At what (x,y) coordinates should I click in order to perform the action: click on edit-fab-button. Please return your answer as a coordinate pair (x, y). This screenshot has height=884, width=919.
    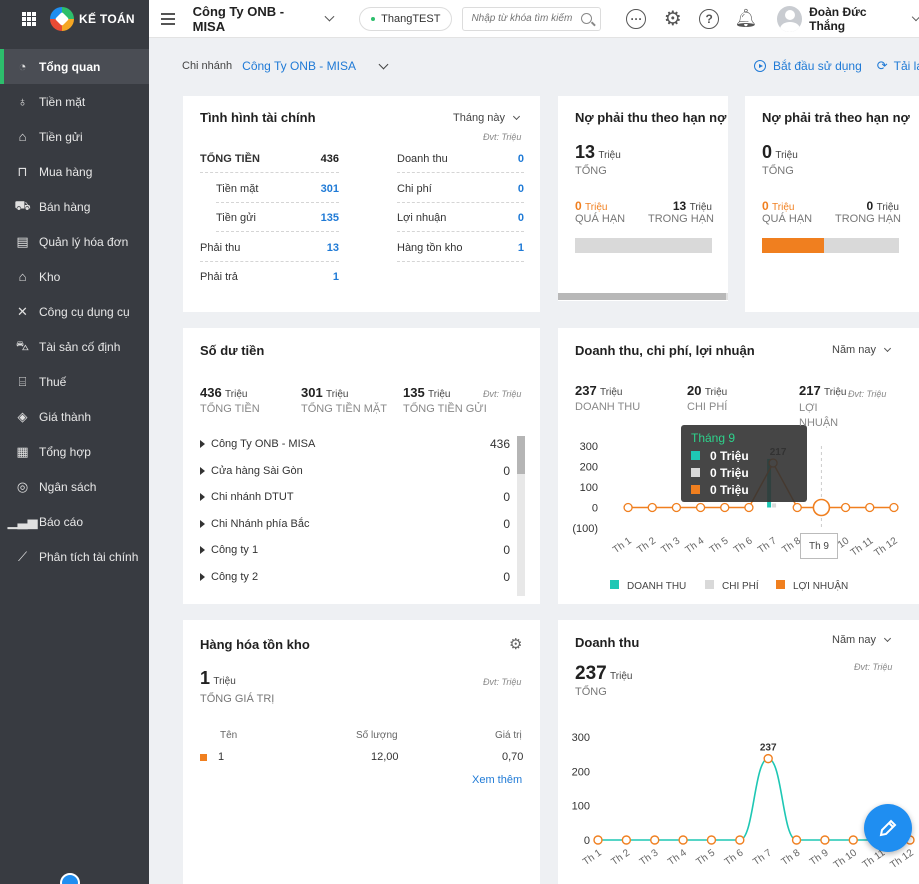
    Looking at the image, I should click on (888, 828).